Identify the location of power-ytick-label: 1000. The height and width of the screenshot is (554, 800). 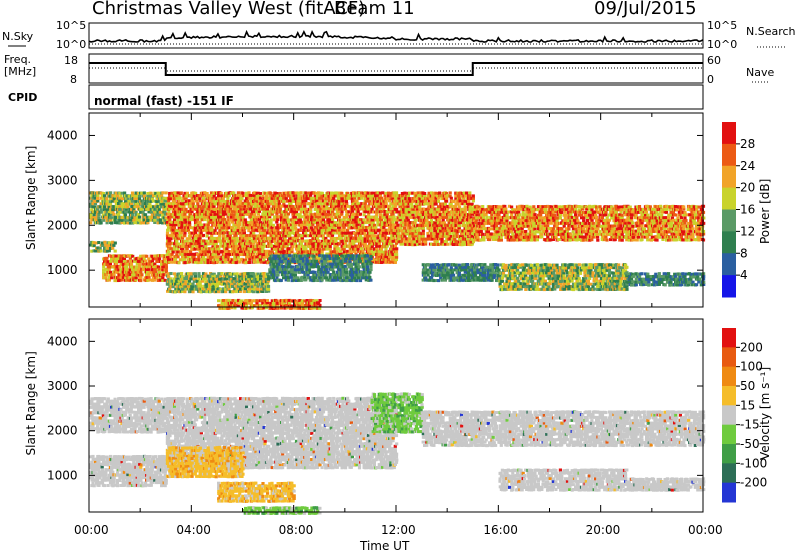
(62, 270).